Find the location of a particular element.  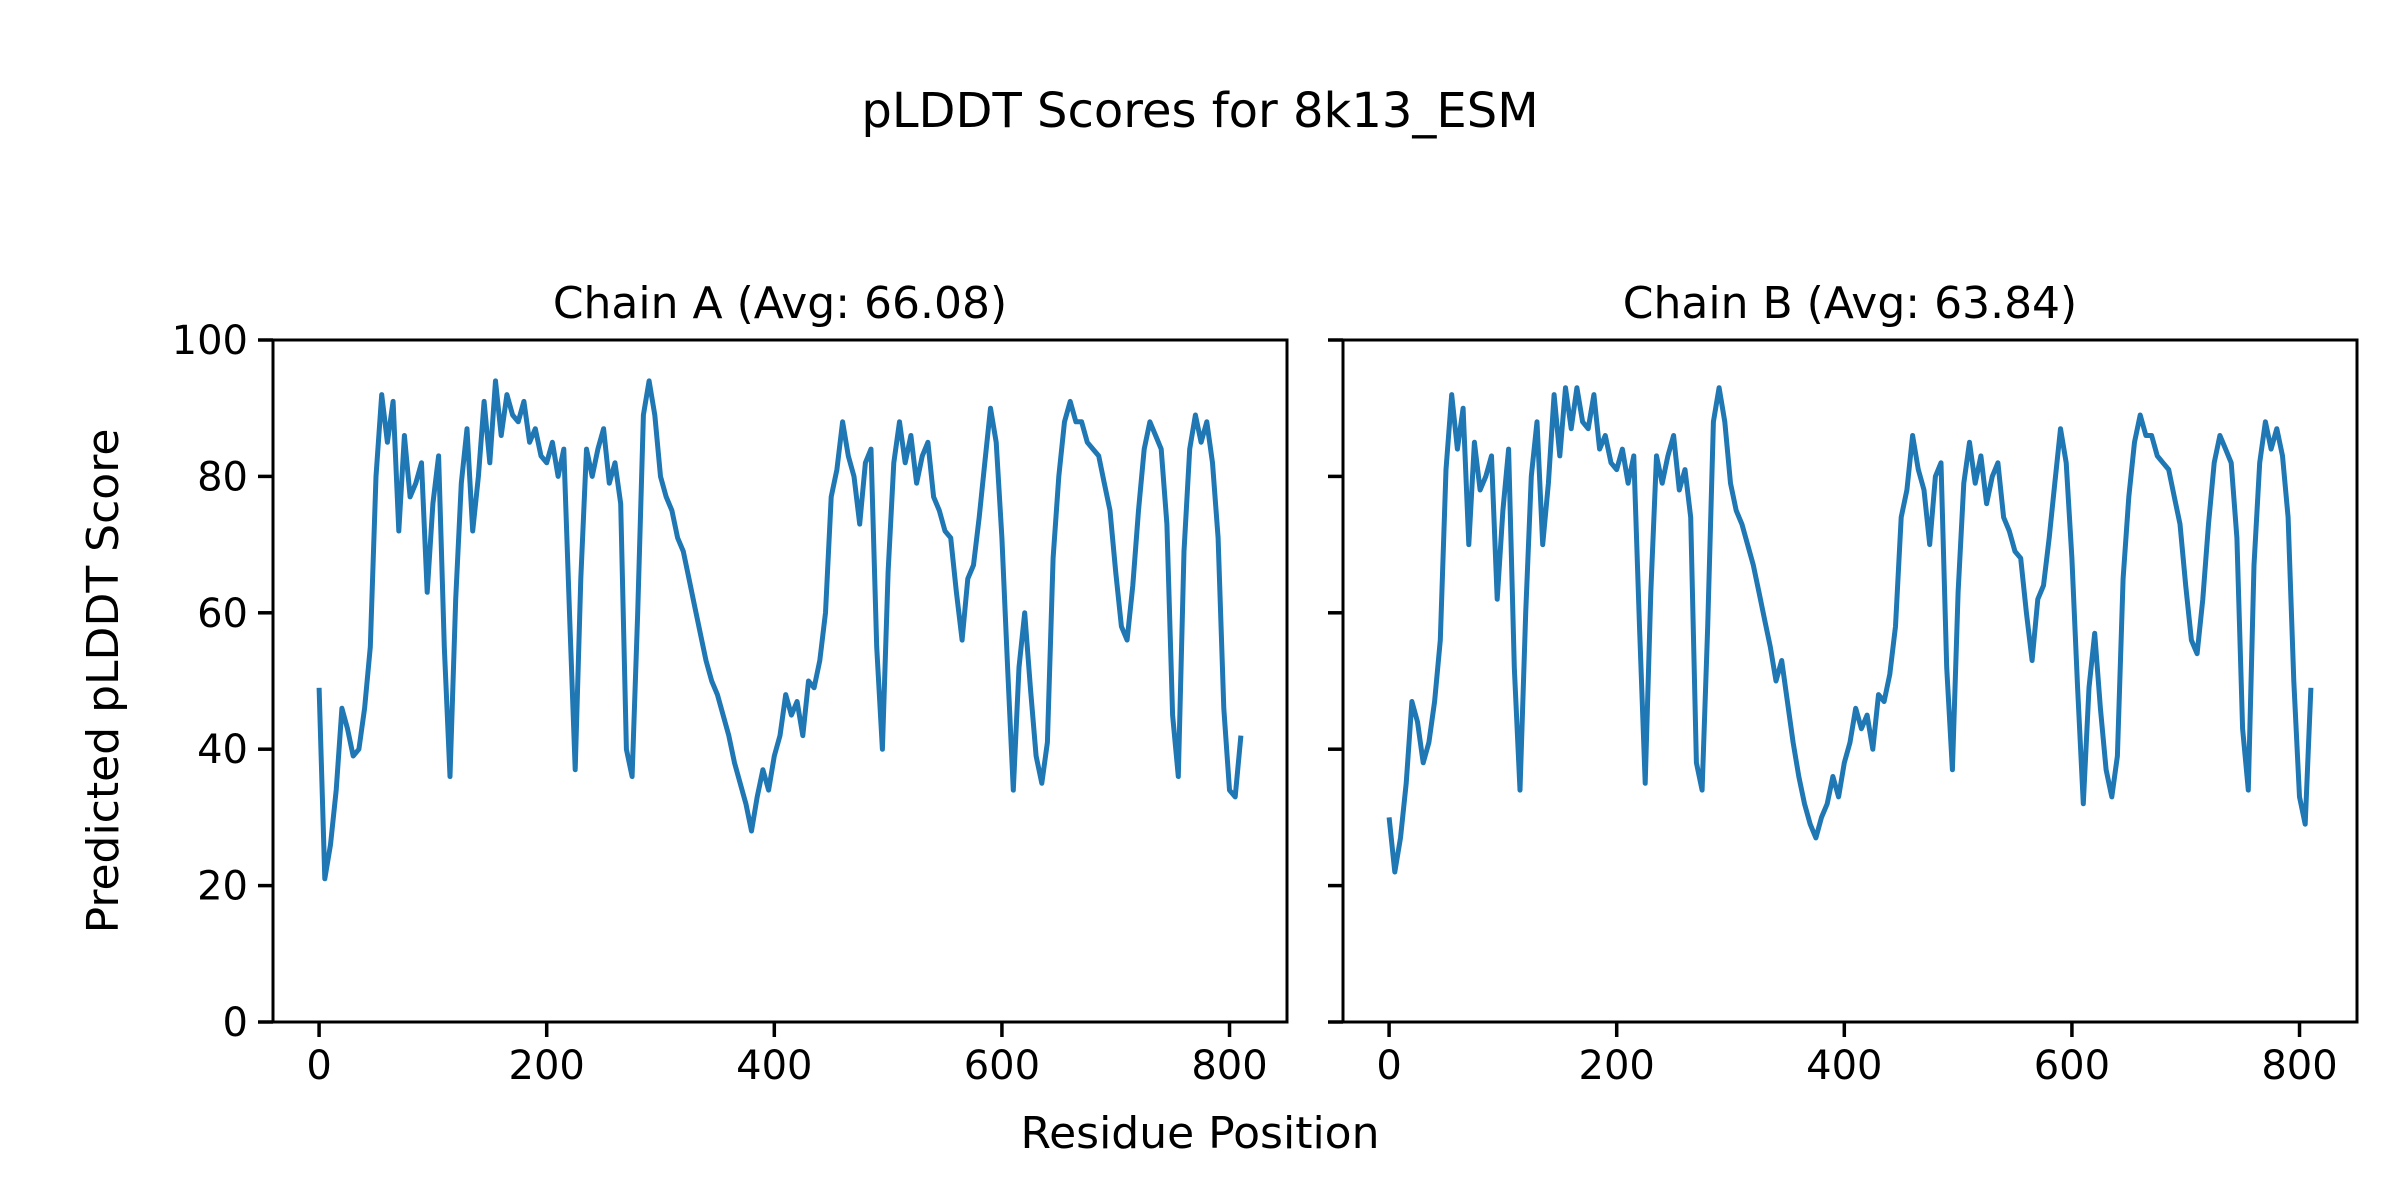

x-axis-label: Residue Position is located at coordinates (1199, 1133).